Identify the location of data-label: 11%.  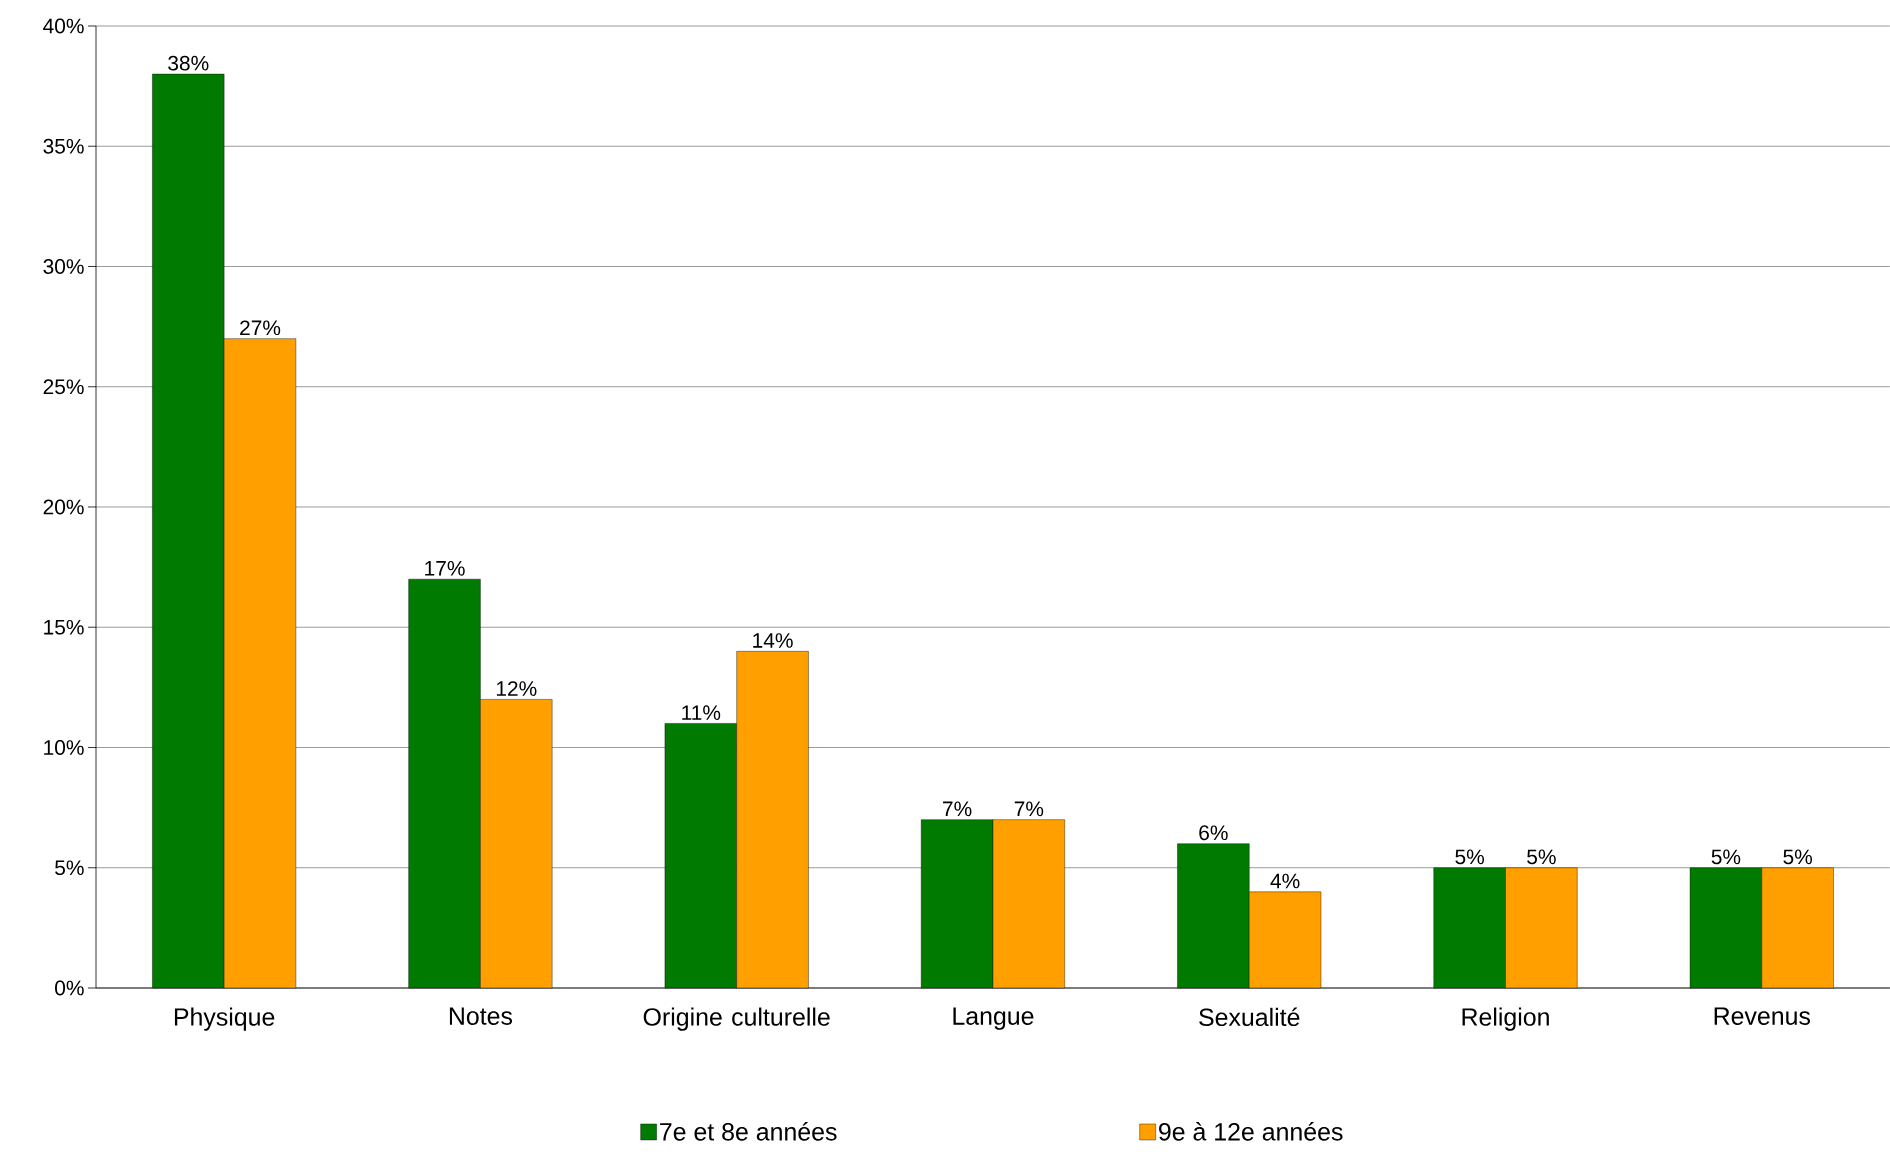
(701, 712).